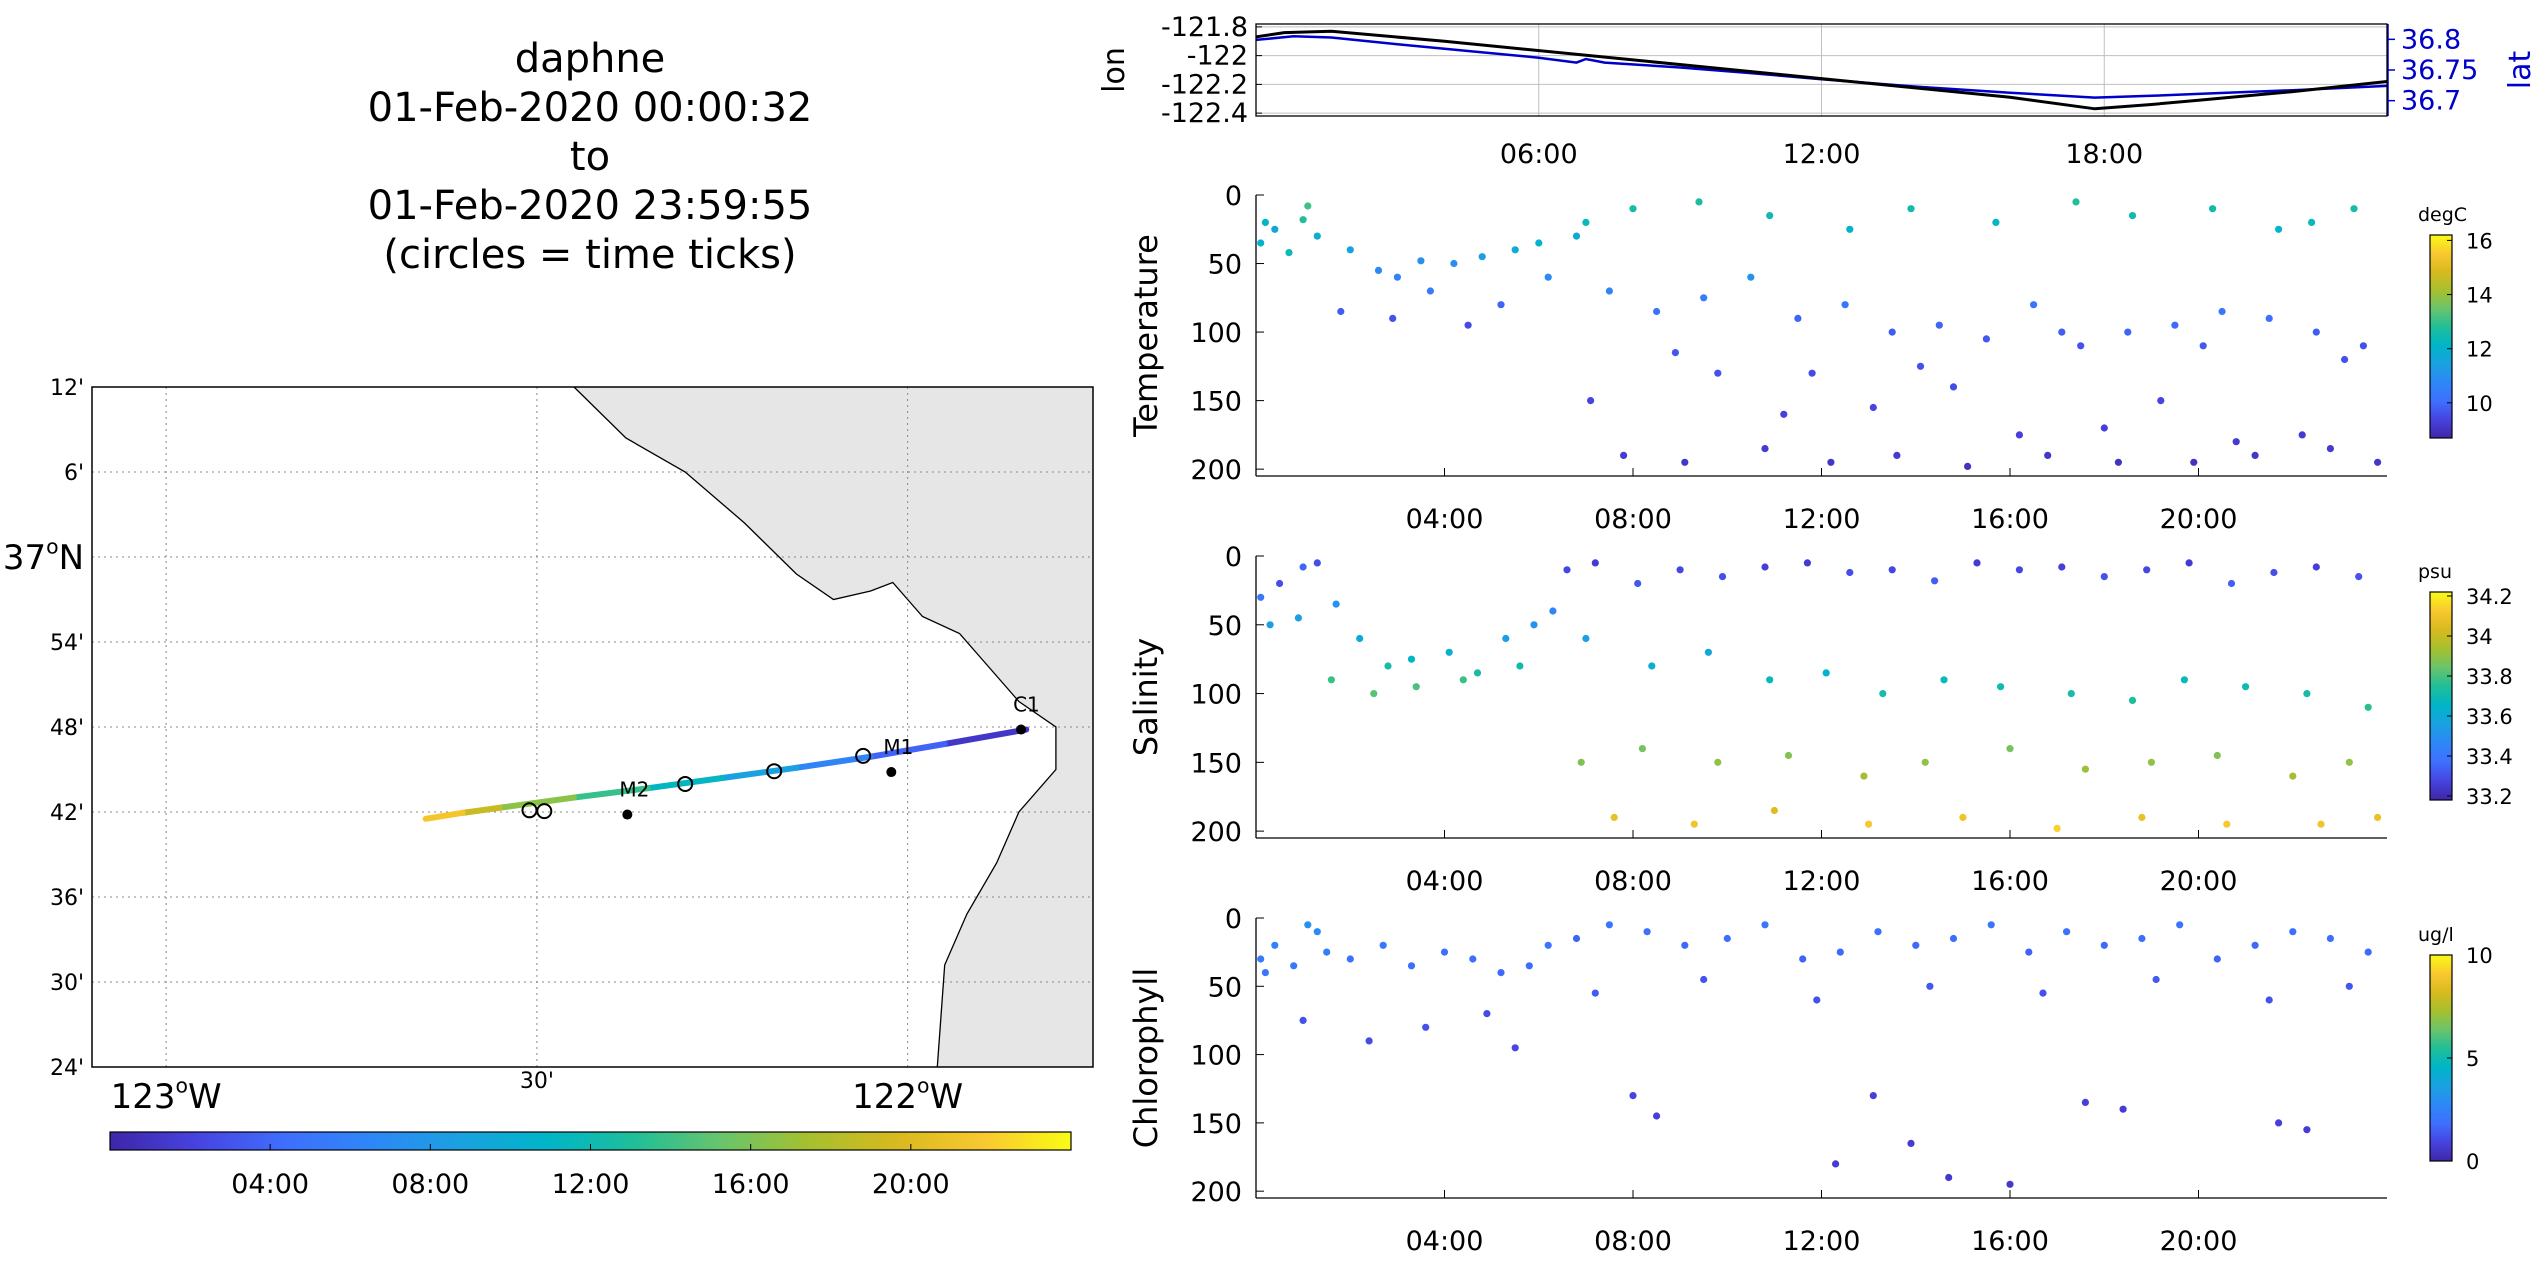 The width and height of the screenshot is (2545, 1273). Describe the element at coordinates (2010, 1241) in the screenshot. I see `chlorophyll-x-tick-label: 16:00` at that location.